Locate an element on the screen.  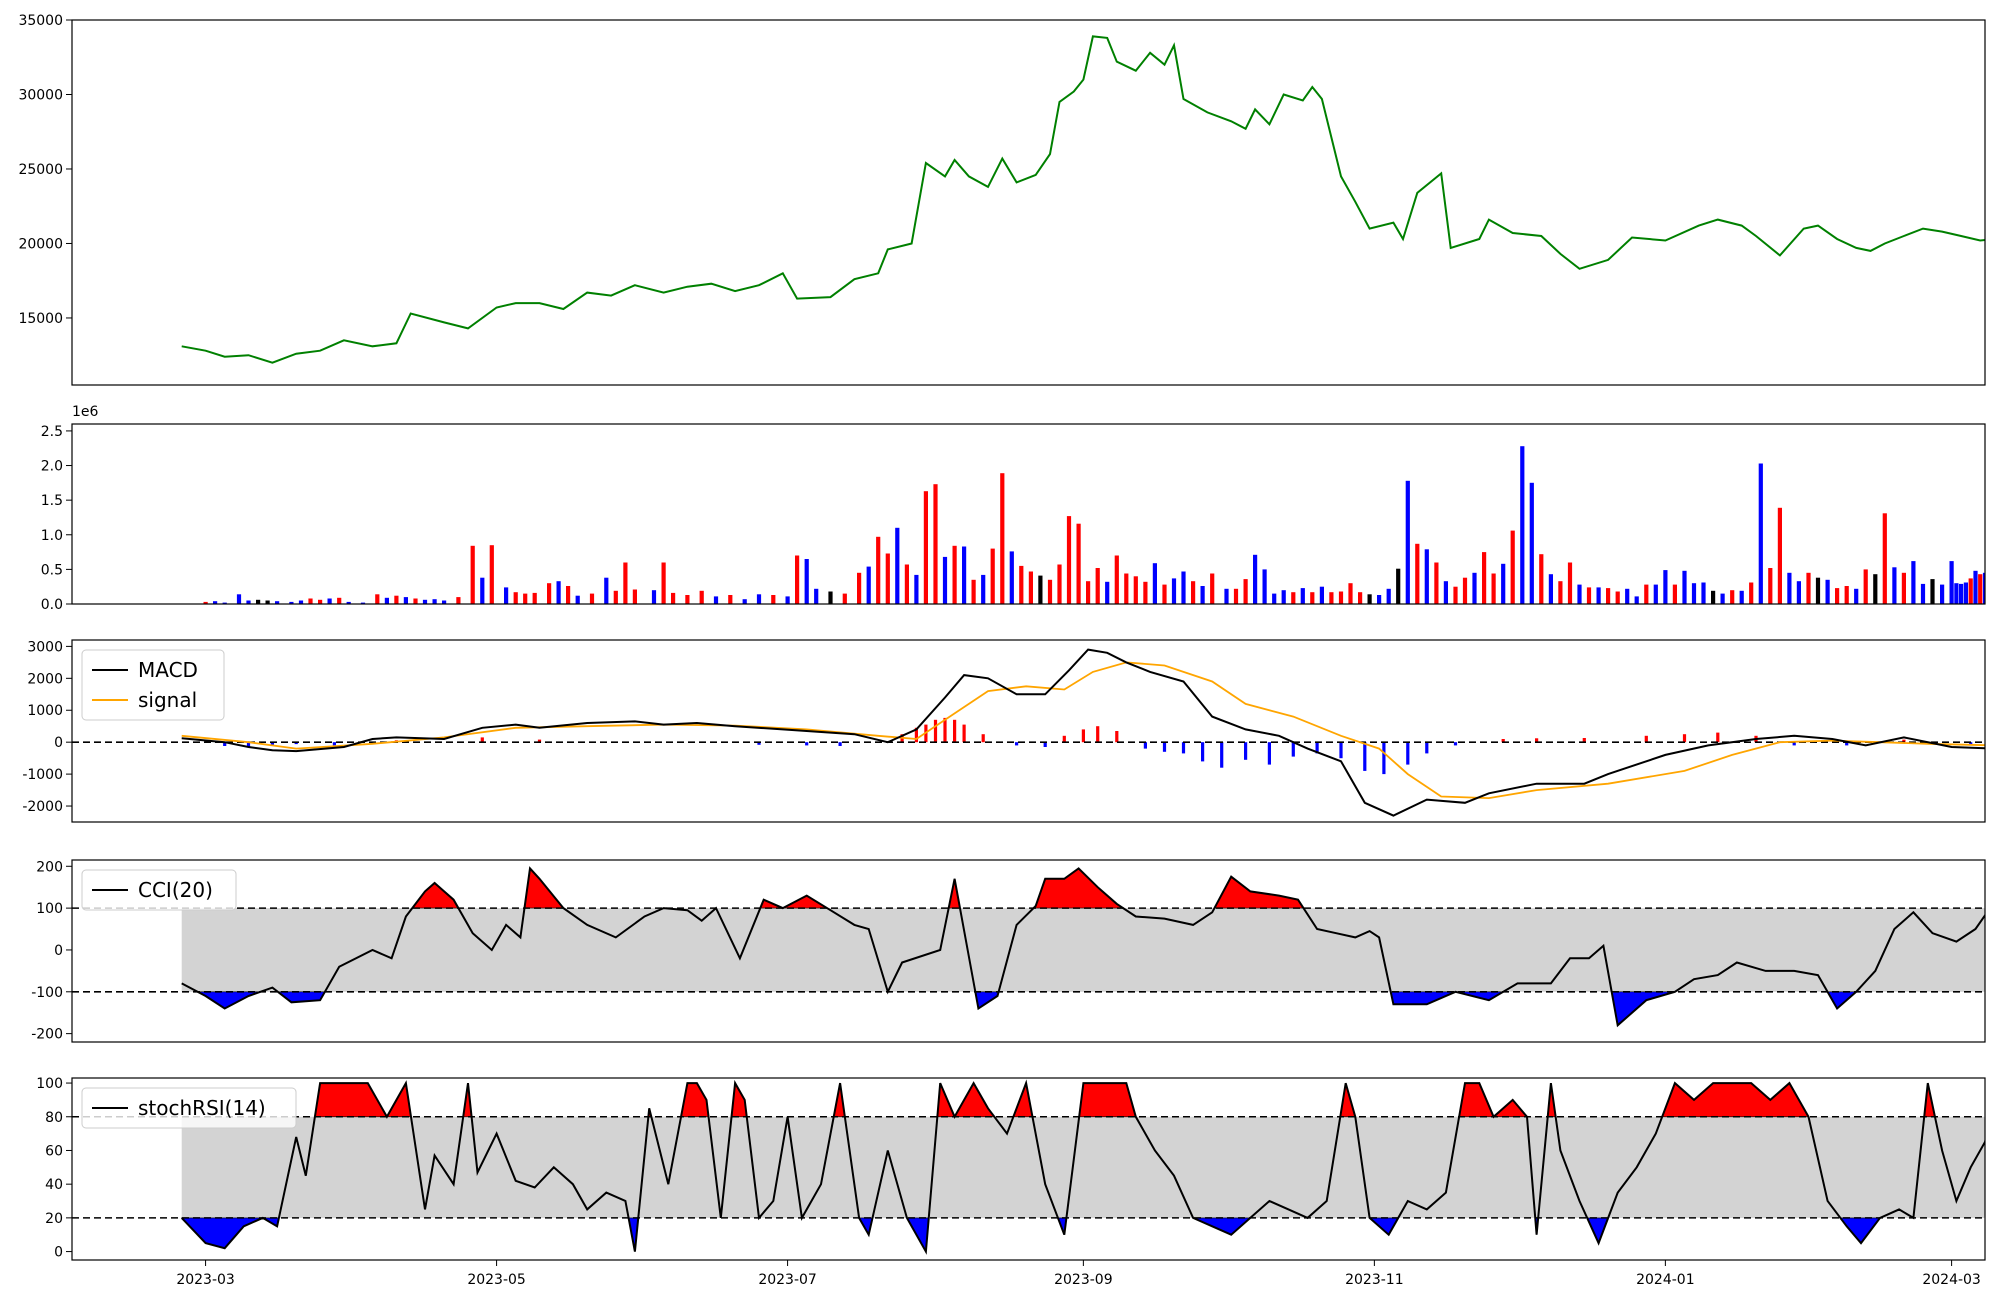
y-tick-label: 80 is located at coordinates (54, 1118).